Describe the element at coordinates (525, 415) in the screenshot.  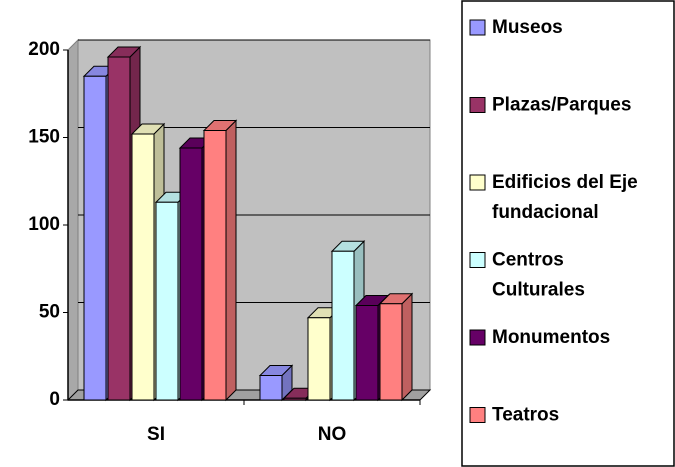
I see `legend-label: Teatros` at that location.